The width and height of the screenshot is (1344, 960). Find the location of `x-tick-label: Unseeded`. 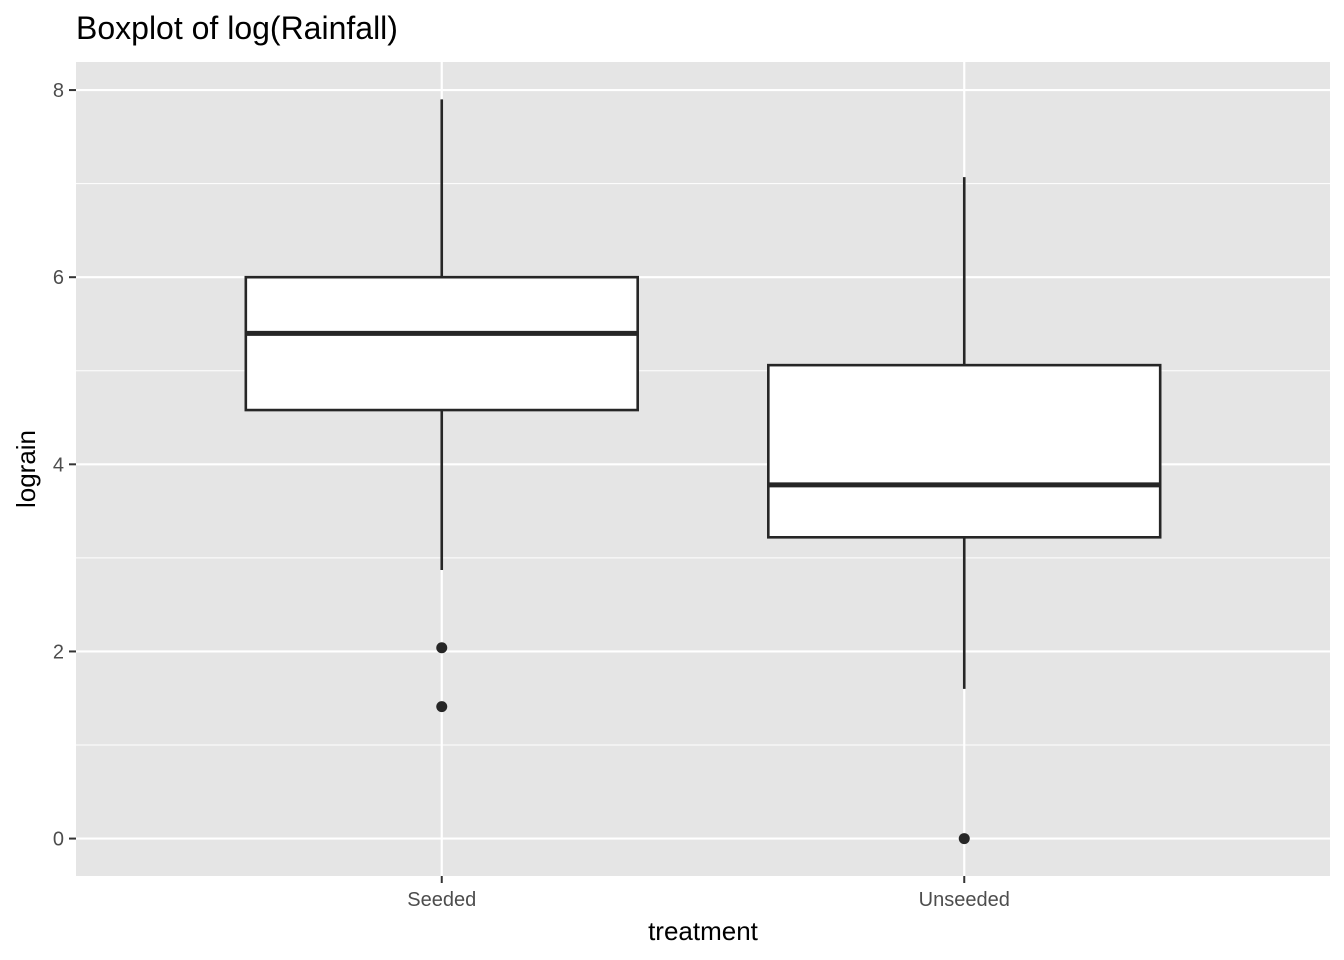

x-tick-label: Unseeded is located at coordinates (964, 900).